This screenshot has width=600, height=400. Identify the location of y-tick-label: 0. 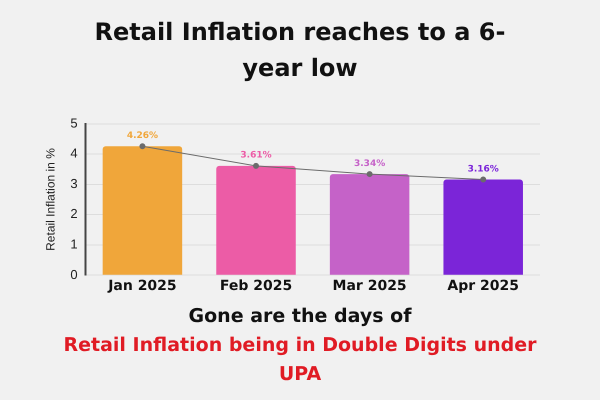
(74, 274).